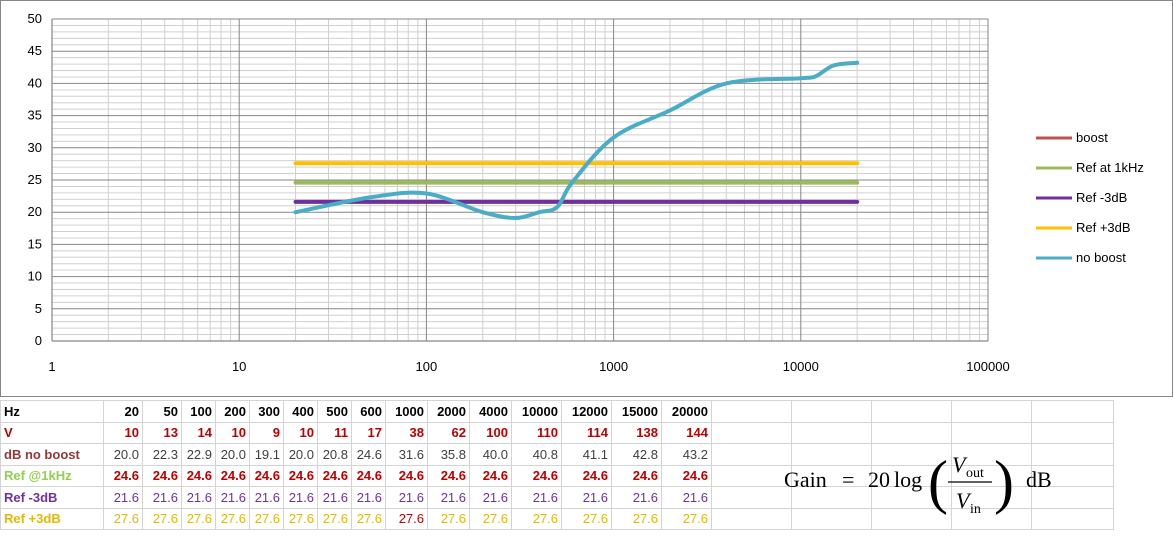  Describe the element at coordinates (51, 366) in the screenshot. I see `x-tick-label: 1` at that location.